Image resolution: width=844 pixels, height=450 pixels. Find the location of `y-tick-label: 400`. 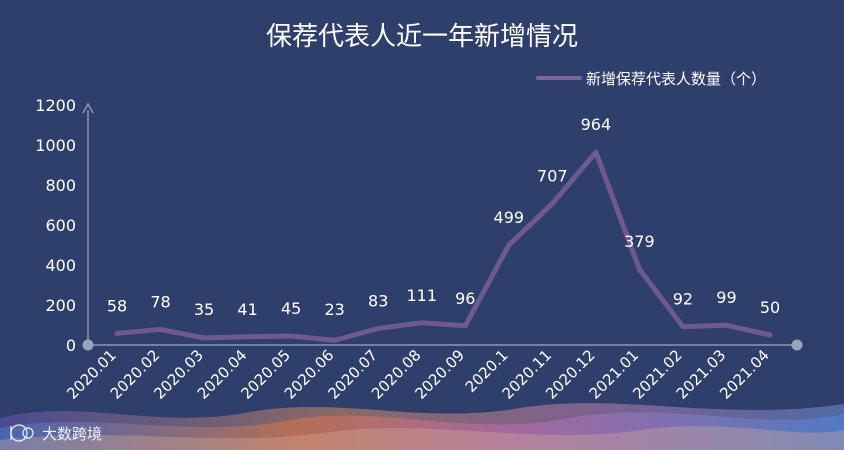

y-tick-label: 400 is located at coordinates (60, 265).